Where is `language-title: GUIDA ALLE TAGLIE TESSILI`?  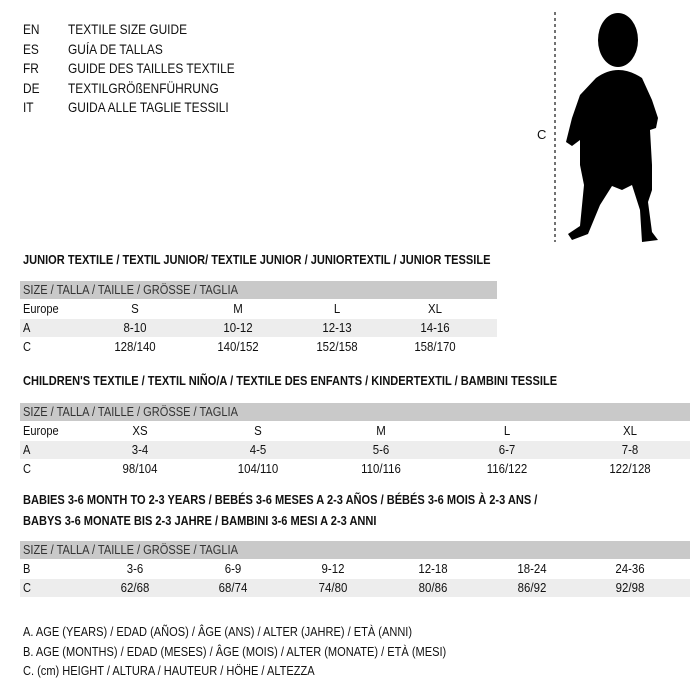 language-title: GUIDA ALLE TAGLIE TESSILI is located at coordinates (148, 107).